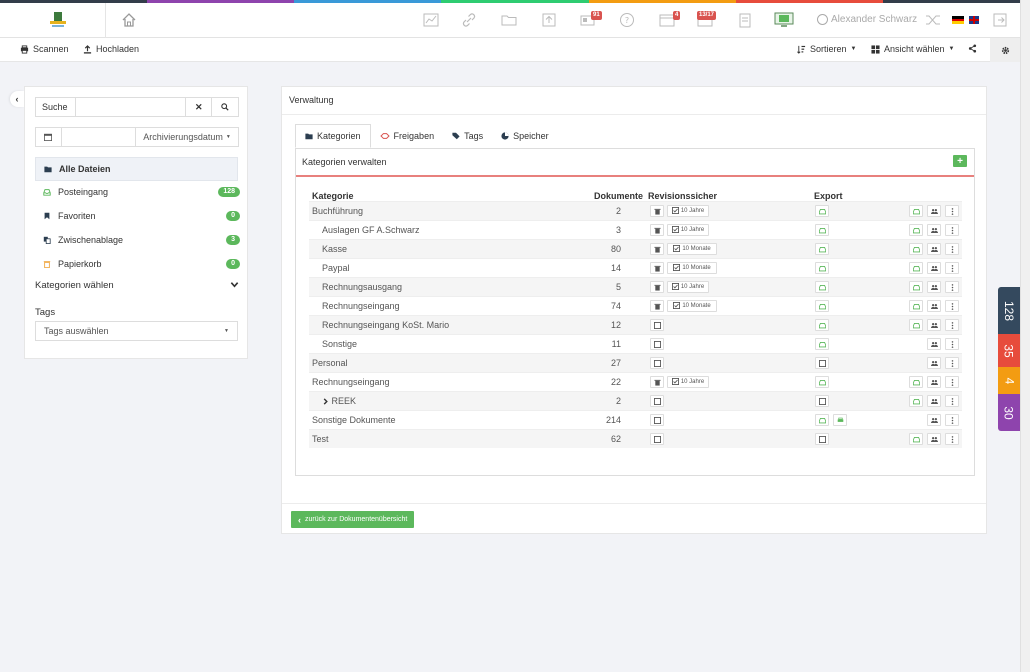 The height and width of the screenshot is (672, 1030). What do you see at coordinates (667, 20) in the screenshot?
I see `calendar-icon` at bounding box center [667, 20].